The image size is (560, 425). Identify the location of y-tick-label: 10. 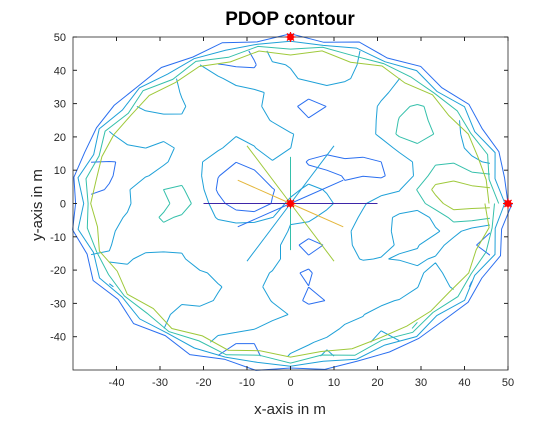
(60, 171).